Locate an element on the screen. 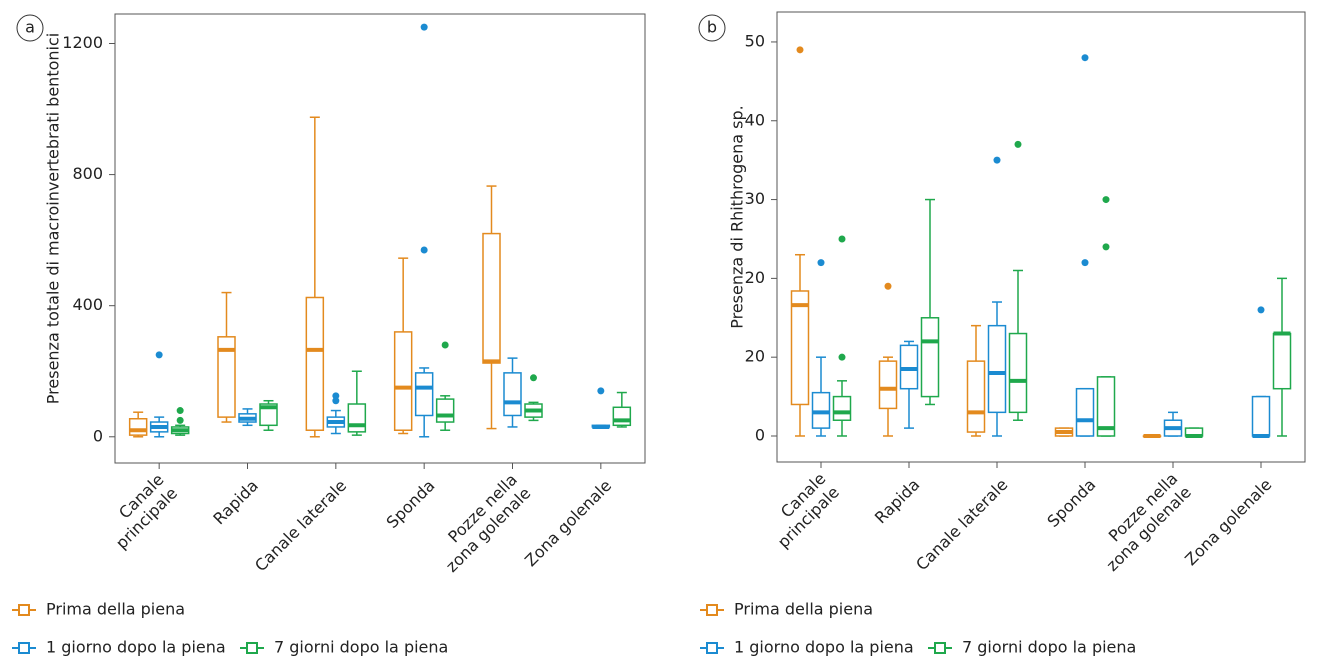 The image size is (1325, 664). panel-label: a is located at coordinates (30, 27).